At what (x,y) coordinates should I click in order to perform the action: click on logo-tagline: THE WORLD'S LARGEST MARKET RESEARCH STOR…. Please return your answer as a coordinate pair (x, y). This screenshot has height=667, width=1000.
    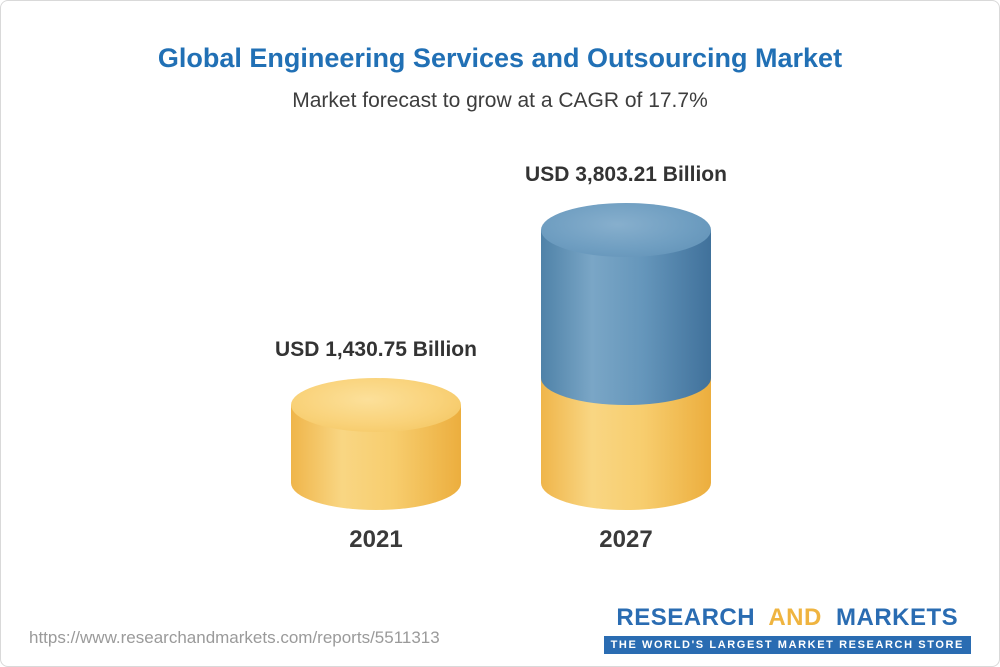
    Looking at the image, I should click on (787, 645).